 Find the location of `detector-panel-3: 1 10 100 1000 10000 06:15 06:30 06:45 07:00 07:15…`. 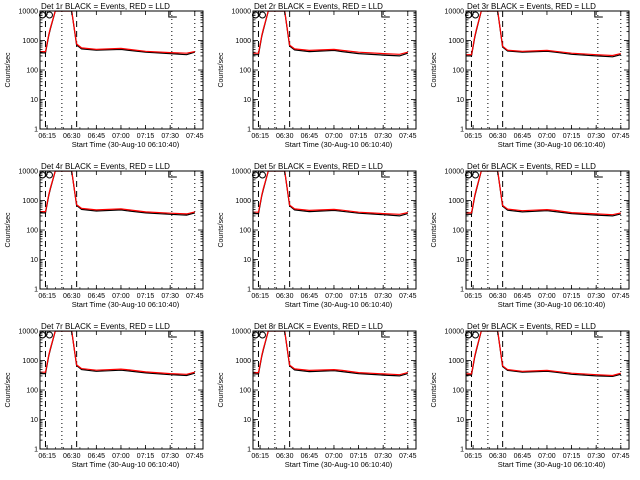

detector-panel-3: 1 10 100 1000 10000 06:15 06:30 06:45 07:00 07:15… is located at coordinates (530, 75).